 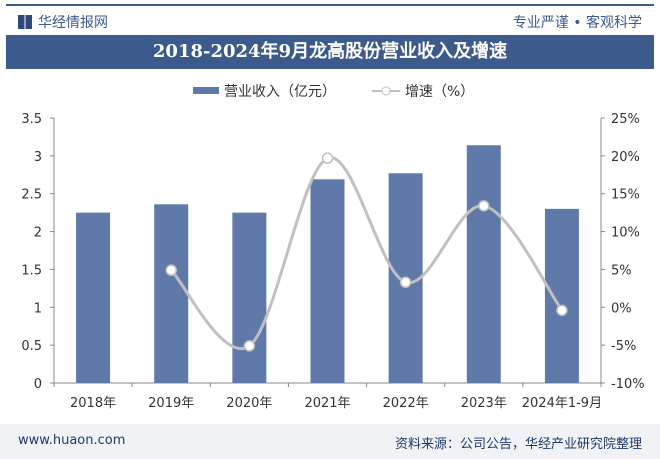 What do you see at coordinates (625, 195) in the screenshot?
I see `right-tick-label: 15%` at bounding box center [625, 195].